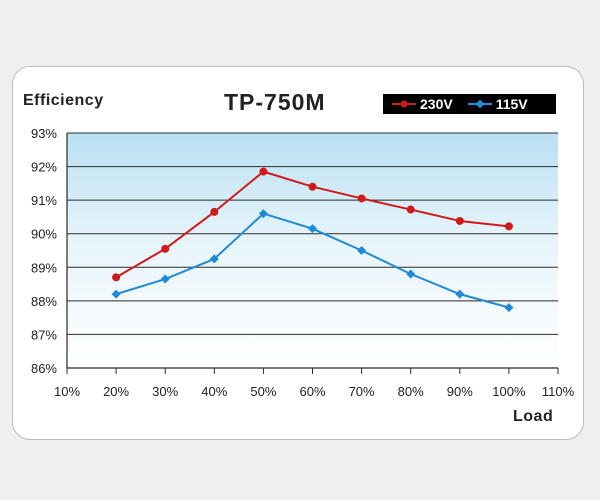 The image size is (600, 500). I want to click on legend-item-230v: 230V, so click(422, 104).